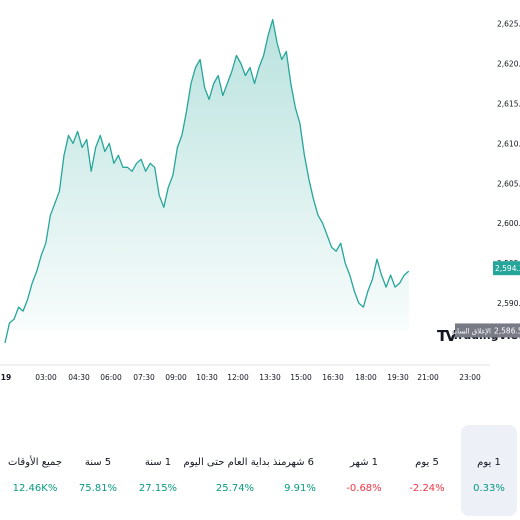 The width and height of the screenshot is (520, 520). Describe the element at coordinates (235, 462) in the screenshot. I see `period-label: منذ بداية العام حتى اليوم` at that location.